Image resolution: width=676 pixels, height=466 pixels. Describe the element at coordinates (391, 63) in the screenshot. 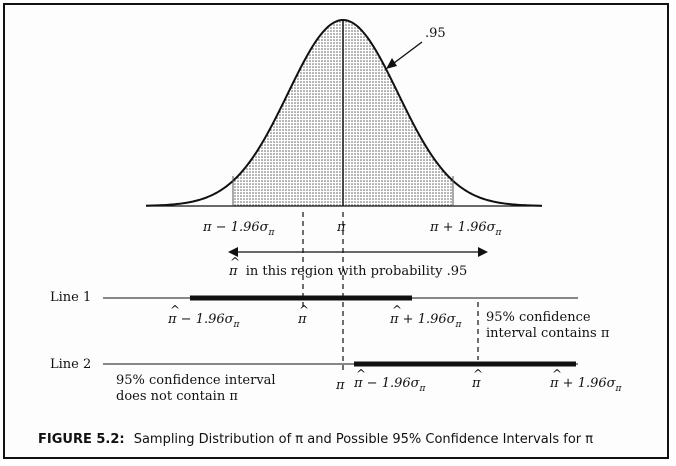

I see `annotation-arrowhead` at that location.